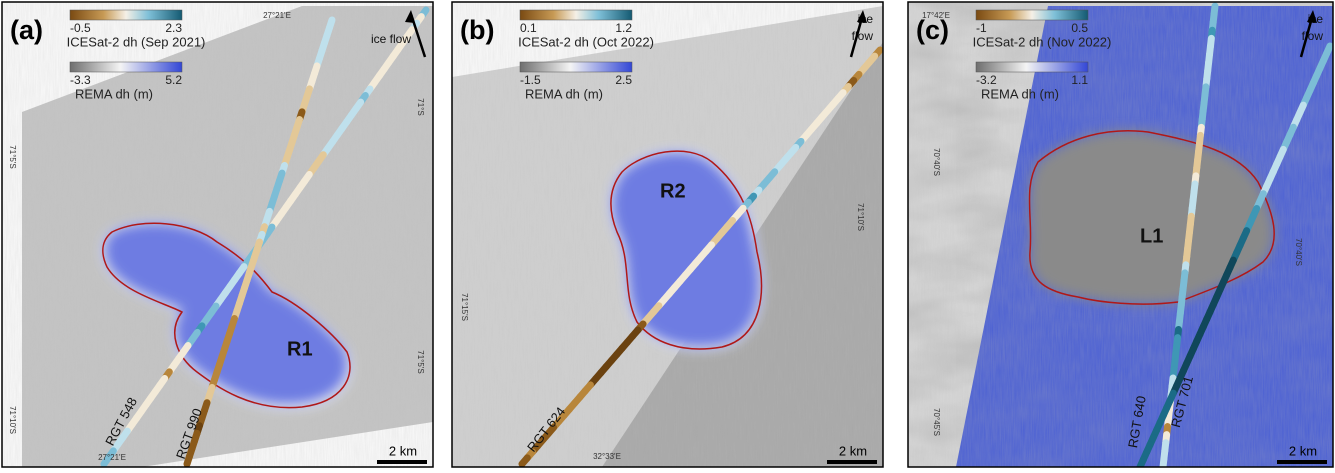 The height and width of the screenshot is (473, 1335). I want to click on panel-label: (b), so click(477, 30).